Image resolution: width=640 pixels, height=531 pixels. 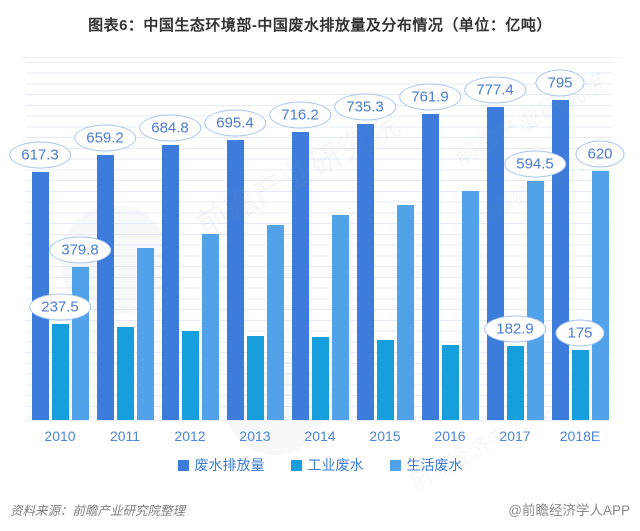 What do you see at coordinates (98, 511) in the screenshot?
I see `source-note: 资料来源：前瞻产业研究院整理` at bounding box center [98, 511].